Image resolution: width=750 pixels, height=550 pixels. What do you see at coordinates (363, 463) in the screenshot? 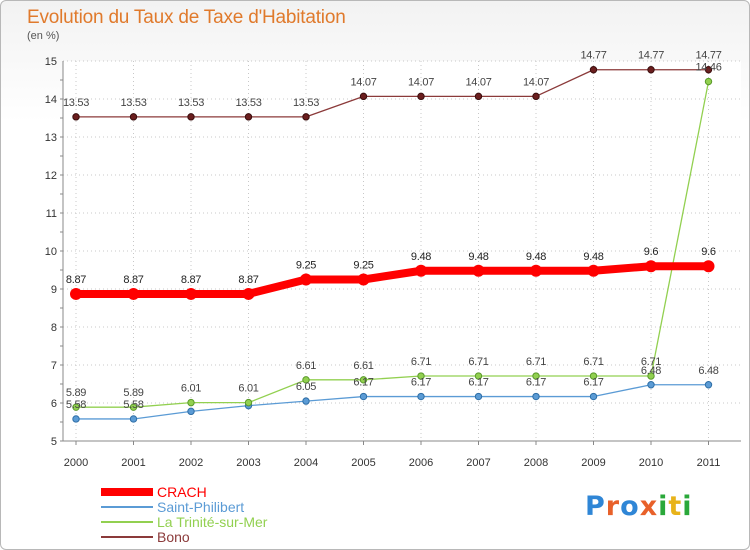
I see `x-tick-label: 2005` at bounding box center [363, 463].